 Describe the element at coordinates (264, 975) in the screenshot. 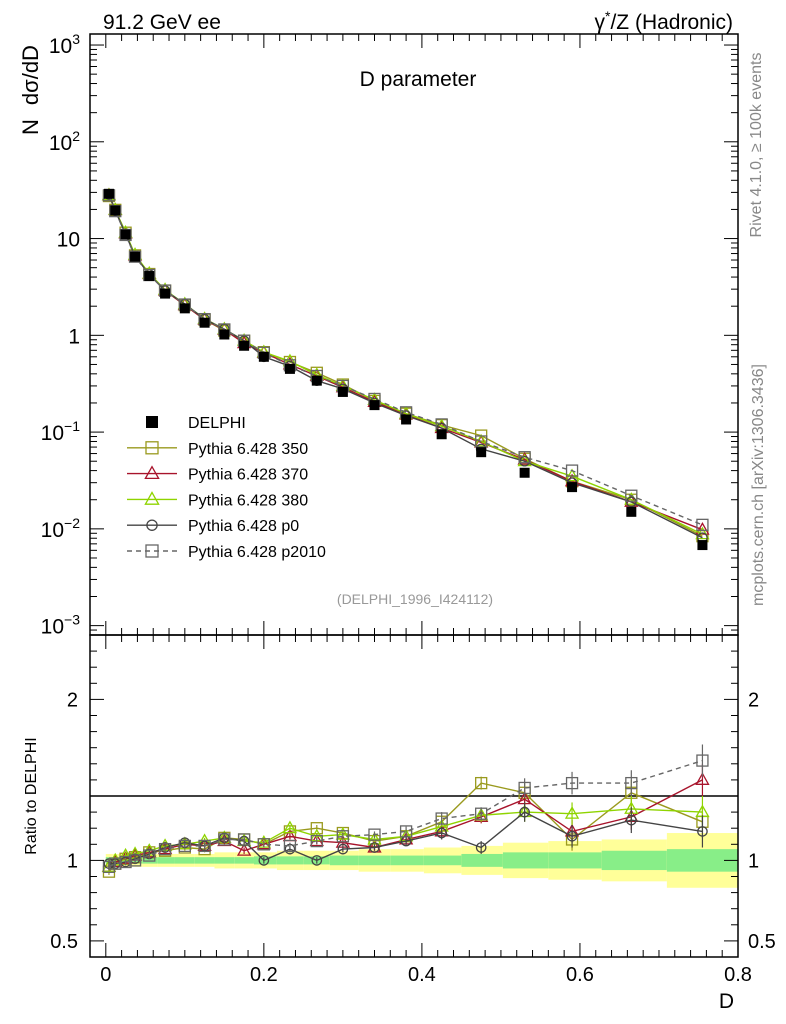

I see `x-tick-label: 0.2` at that location.